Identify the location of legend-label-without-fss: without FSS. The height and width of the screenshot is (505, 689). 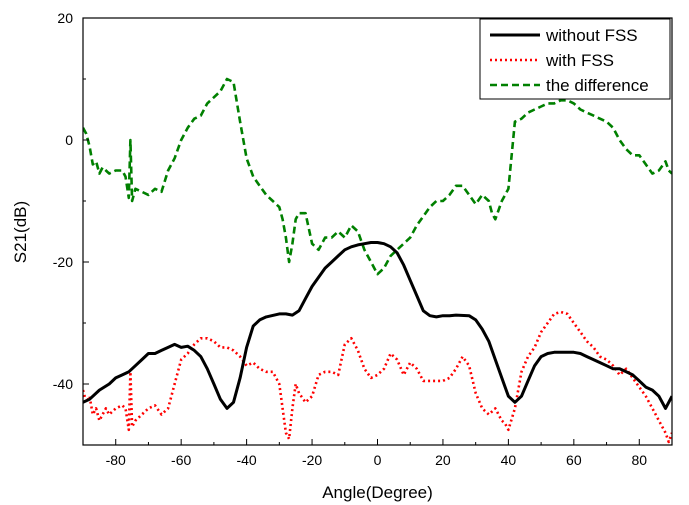
(591, 35).